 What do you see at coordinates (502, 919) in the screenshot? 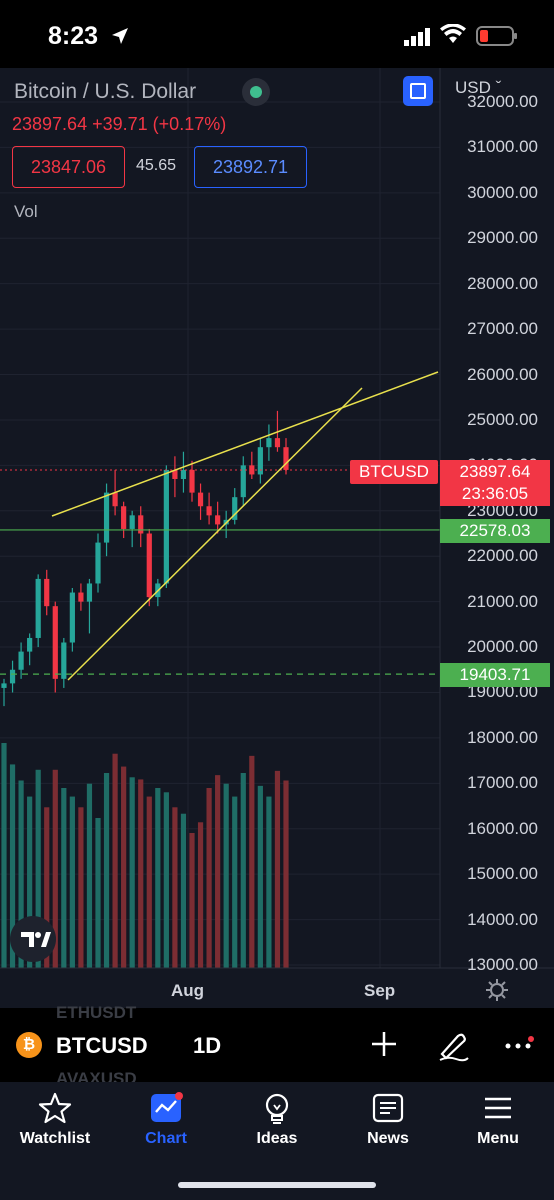
I see `price-axis-label: 14000.00` at bounding box center [502, 919].